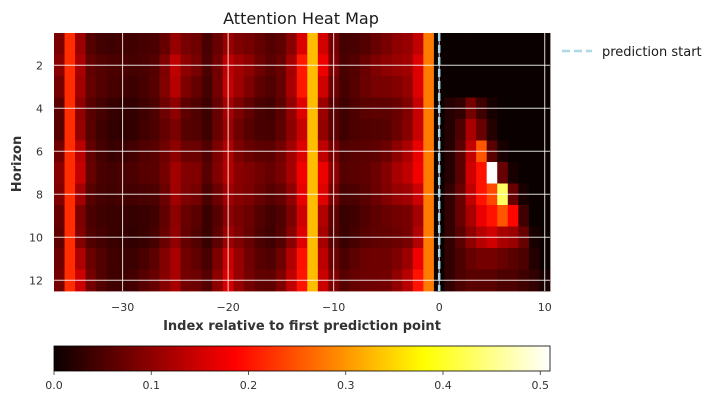 Image resolution: width=723 pixels, height=404 pixels. I want to click on colorbar-ticks: 0.0 0.1 0.2 0.3 0.4 0.5, so click(297, 381).